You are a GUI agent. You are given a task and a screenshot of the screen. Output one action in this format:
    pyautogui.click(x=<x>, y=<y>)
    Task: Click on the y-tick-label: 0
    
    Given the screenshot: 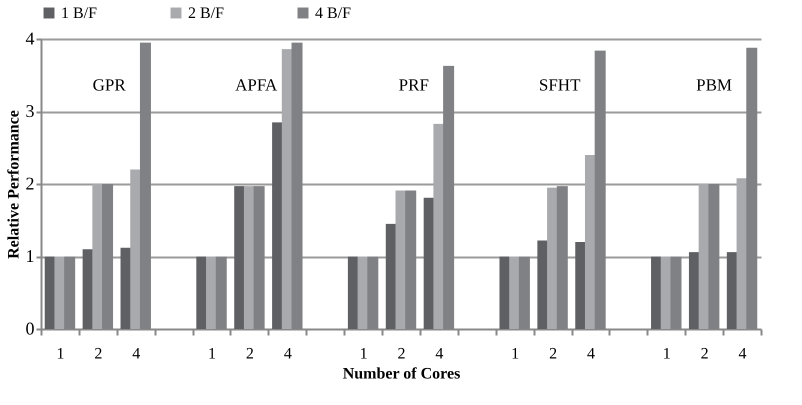 What is the action you would take?
    pyautogui.click(x=30, y=328)
    